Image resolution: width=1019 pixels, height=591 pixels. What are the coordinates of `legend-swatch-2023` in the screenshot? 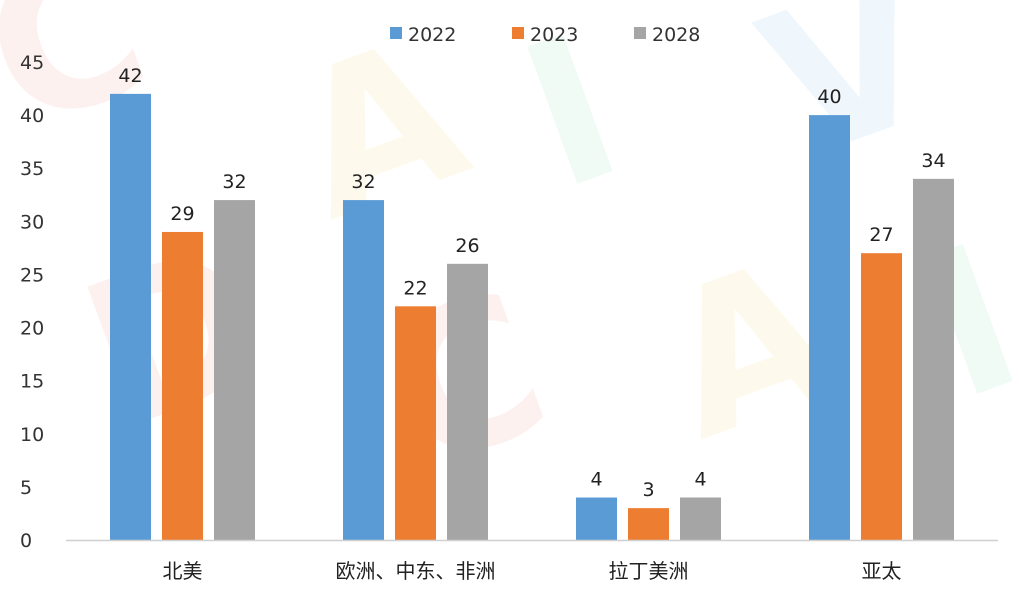 It's located at (518, 33).